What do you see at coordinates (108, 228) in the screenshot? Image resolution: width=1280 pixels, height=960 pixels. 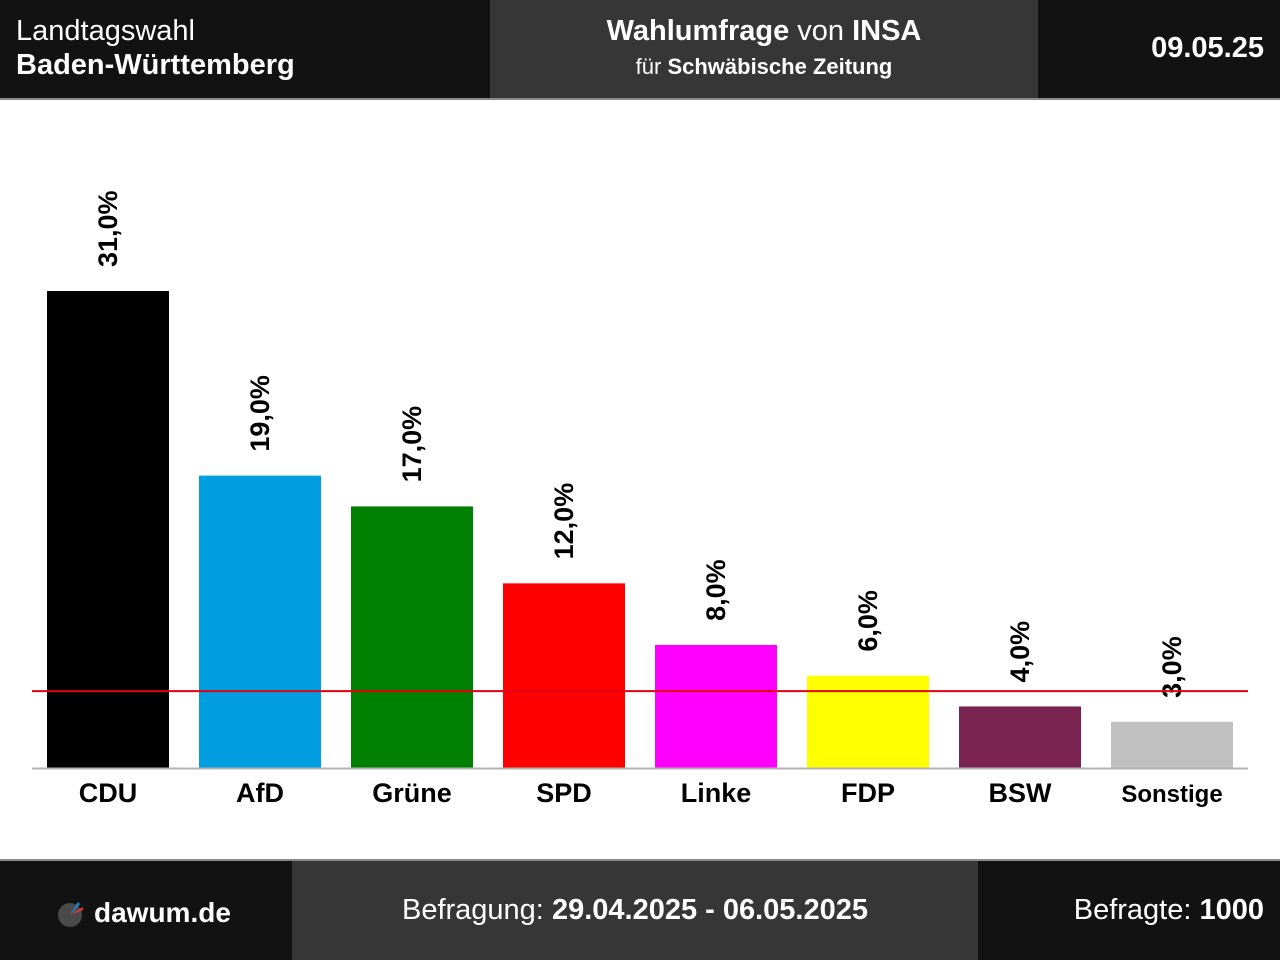 I see `value-label-cdu: 31,0%` at bounding box center [108, 228].